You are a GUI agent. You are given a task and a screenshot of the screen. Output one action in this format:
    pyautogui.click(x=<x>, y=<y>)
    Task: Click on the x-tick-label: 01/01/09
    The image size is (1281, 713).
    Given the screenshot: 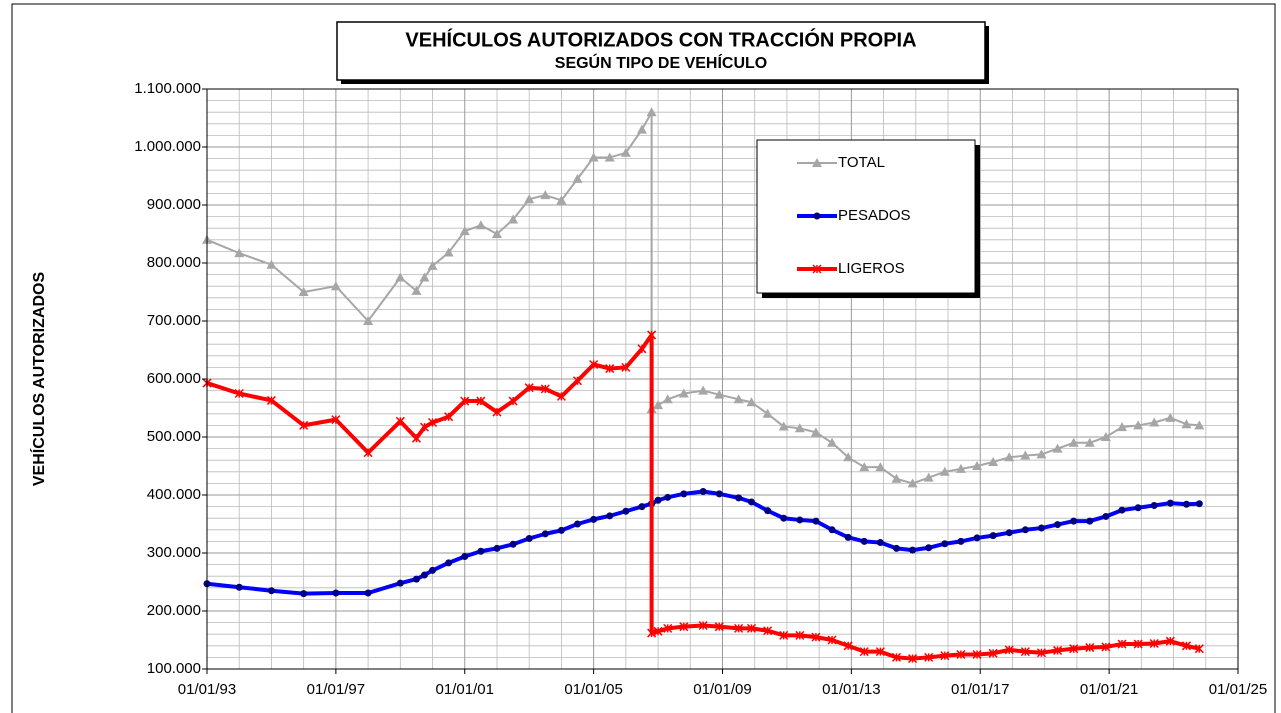 What is the action you would take?
    pyautogui.click(x=722, y=689)
    